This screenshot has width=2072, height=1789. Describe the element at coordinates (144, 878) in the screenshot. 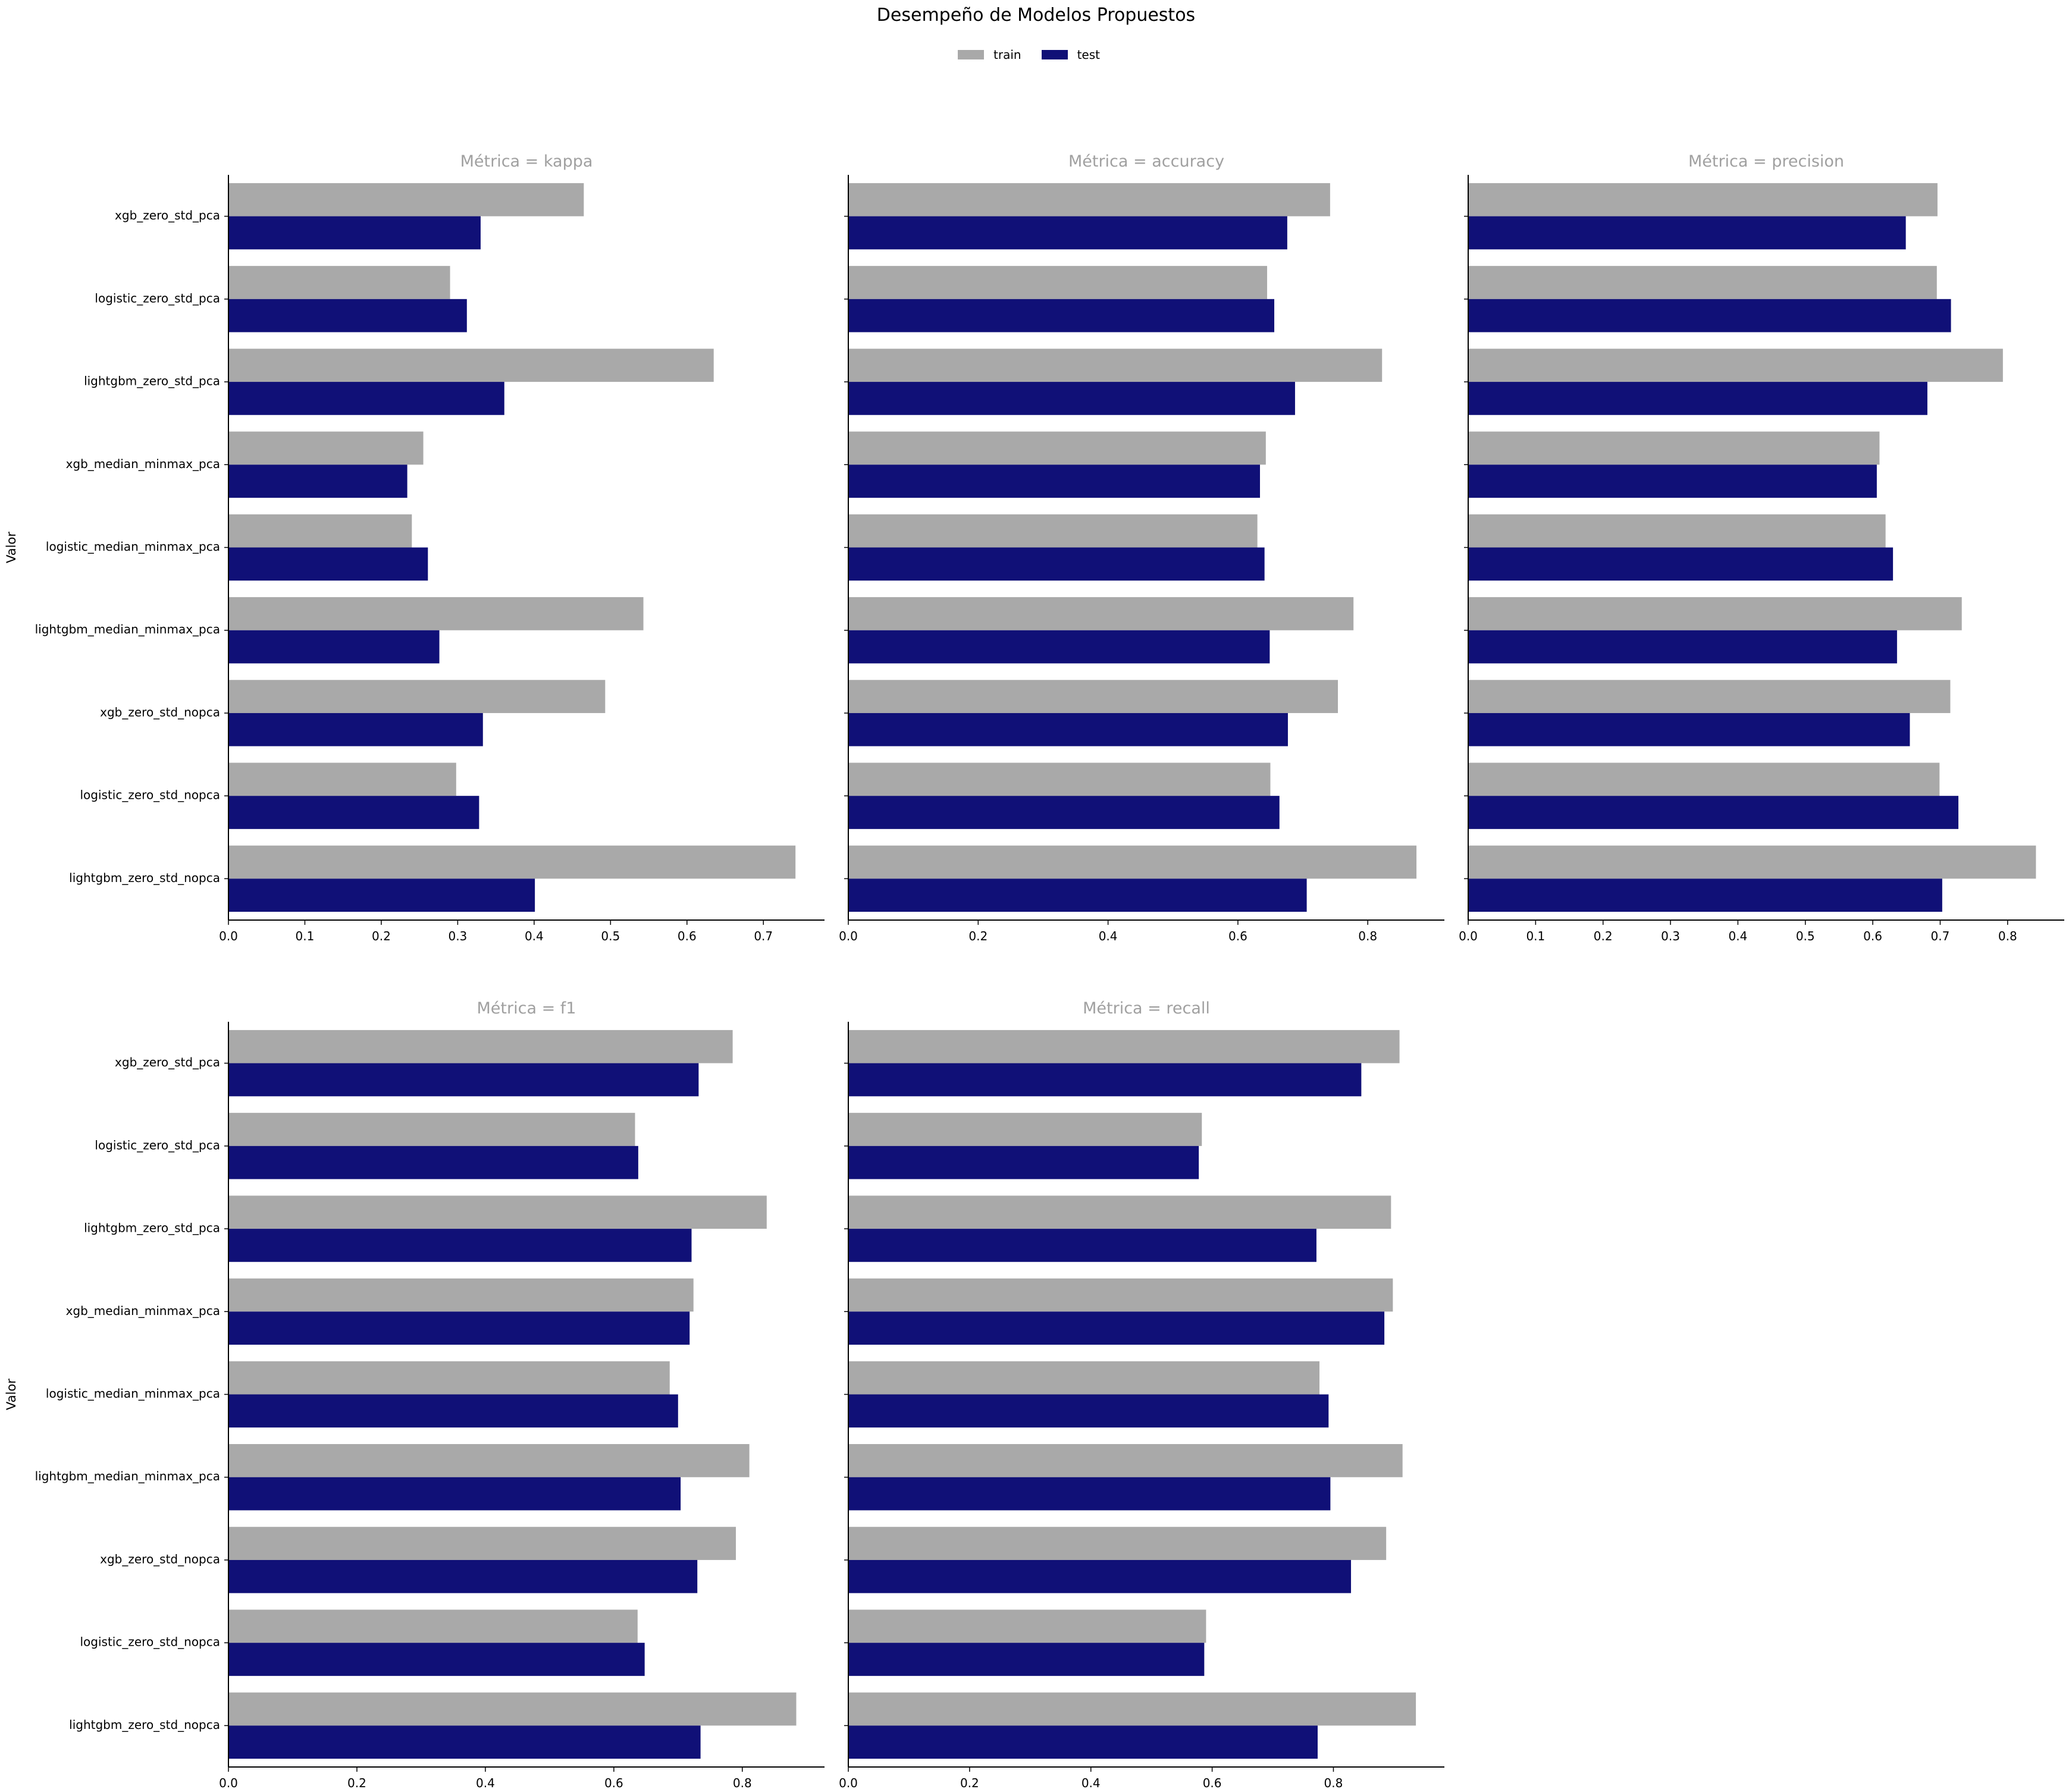

I see `y-tick-label: lightgbm_zero_std_nopca` at that location.